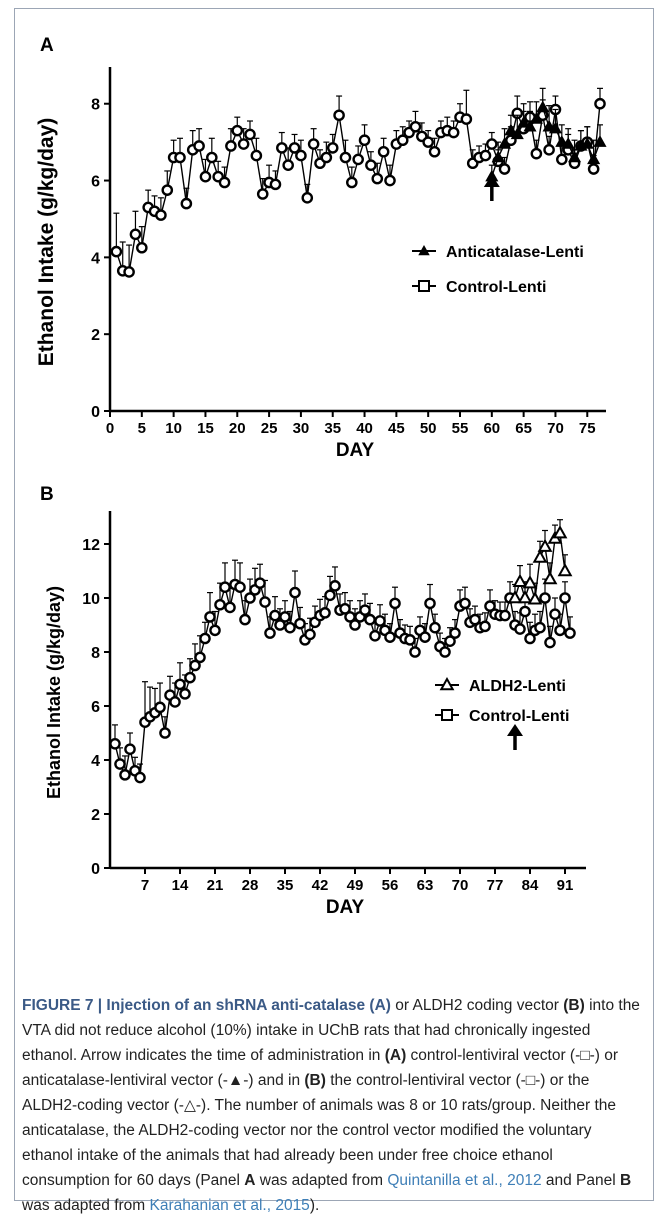 This screenshot has height=1218, width=662. I want to click on caption-bold-b1: (B), so click(574, 1005).